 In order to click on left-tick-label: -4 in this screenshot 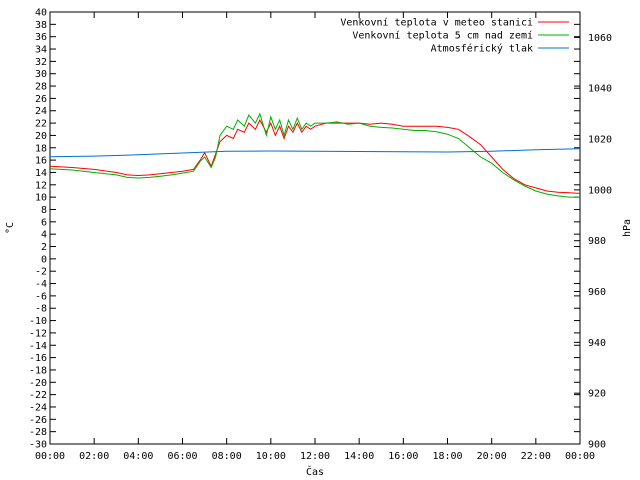, I will do `click(41, 284)`.